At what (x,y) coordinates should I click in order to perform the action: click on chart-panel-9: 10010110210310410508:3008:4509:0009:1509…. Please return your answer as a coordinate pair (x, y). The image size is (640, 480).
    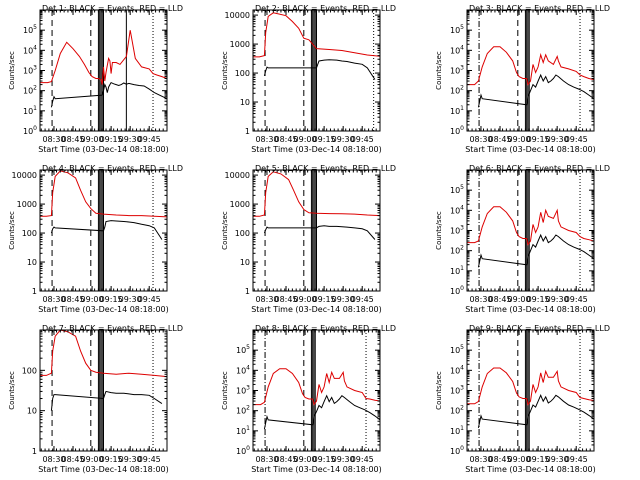
    Looking at the image, I should click on (522, 399).